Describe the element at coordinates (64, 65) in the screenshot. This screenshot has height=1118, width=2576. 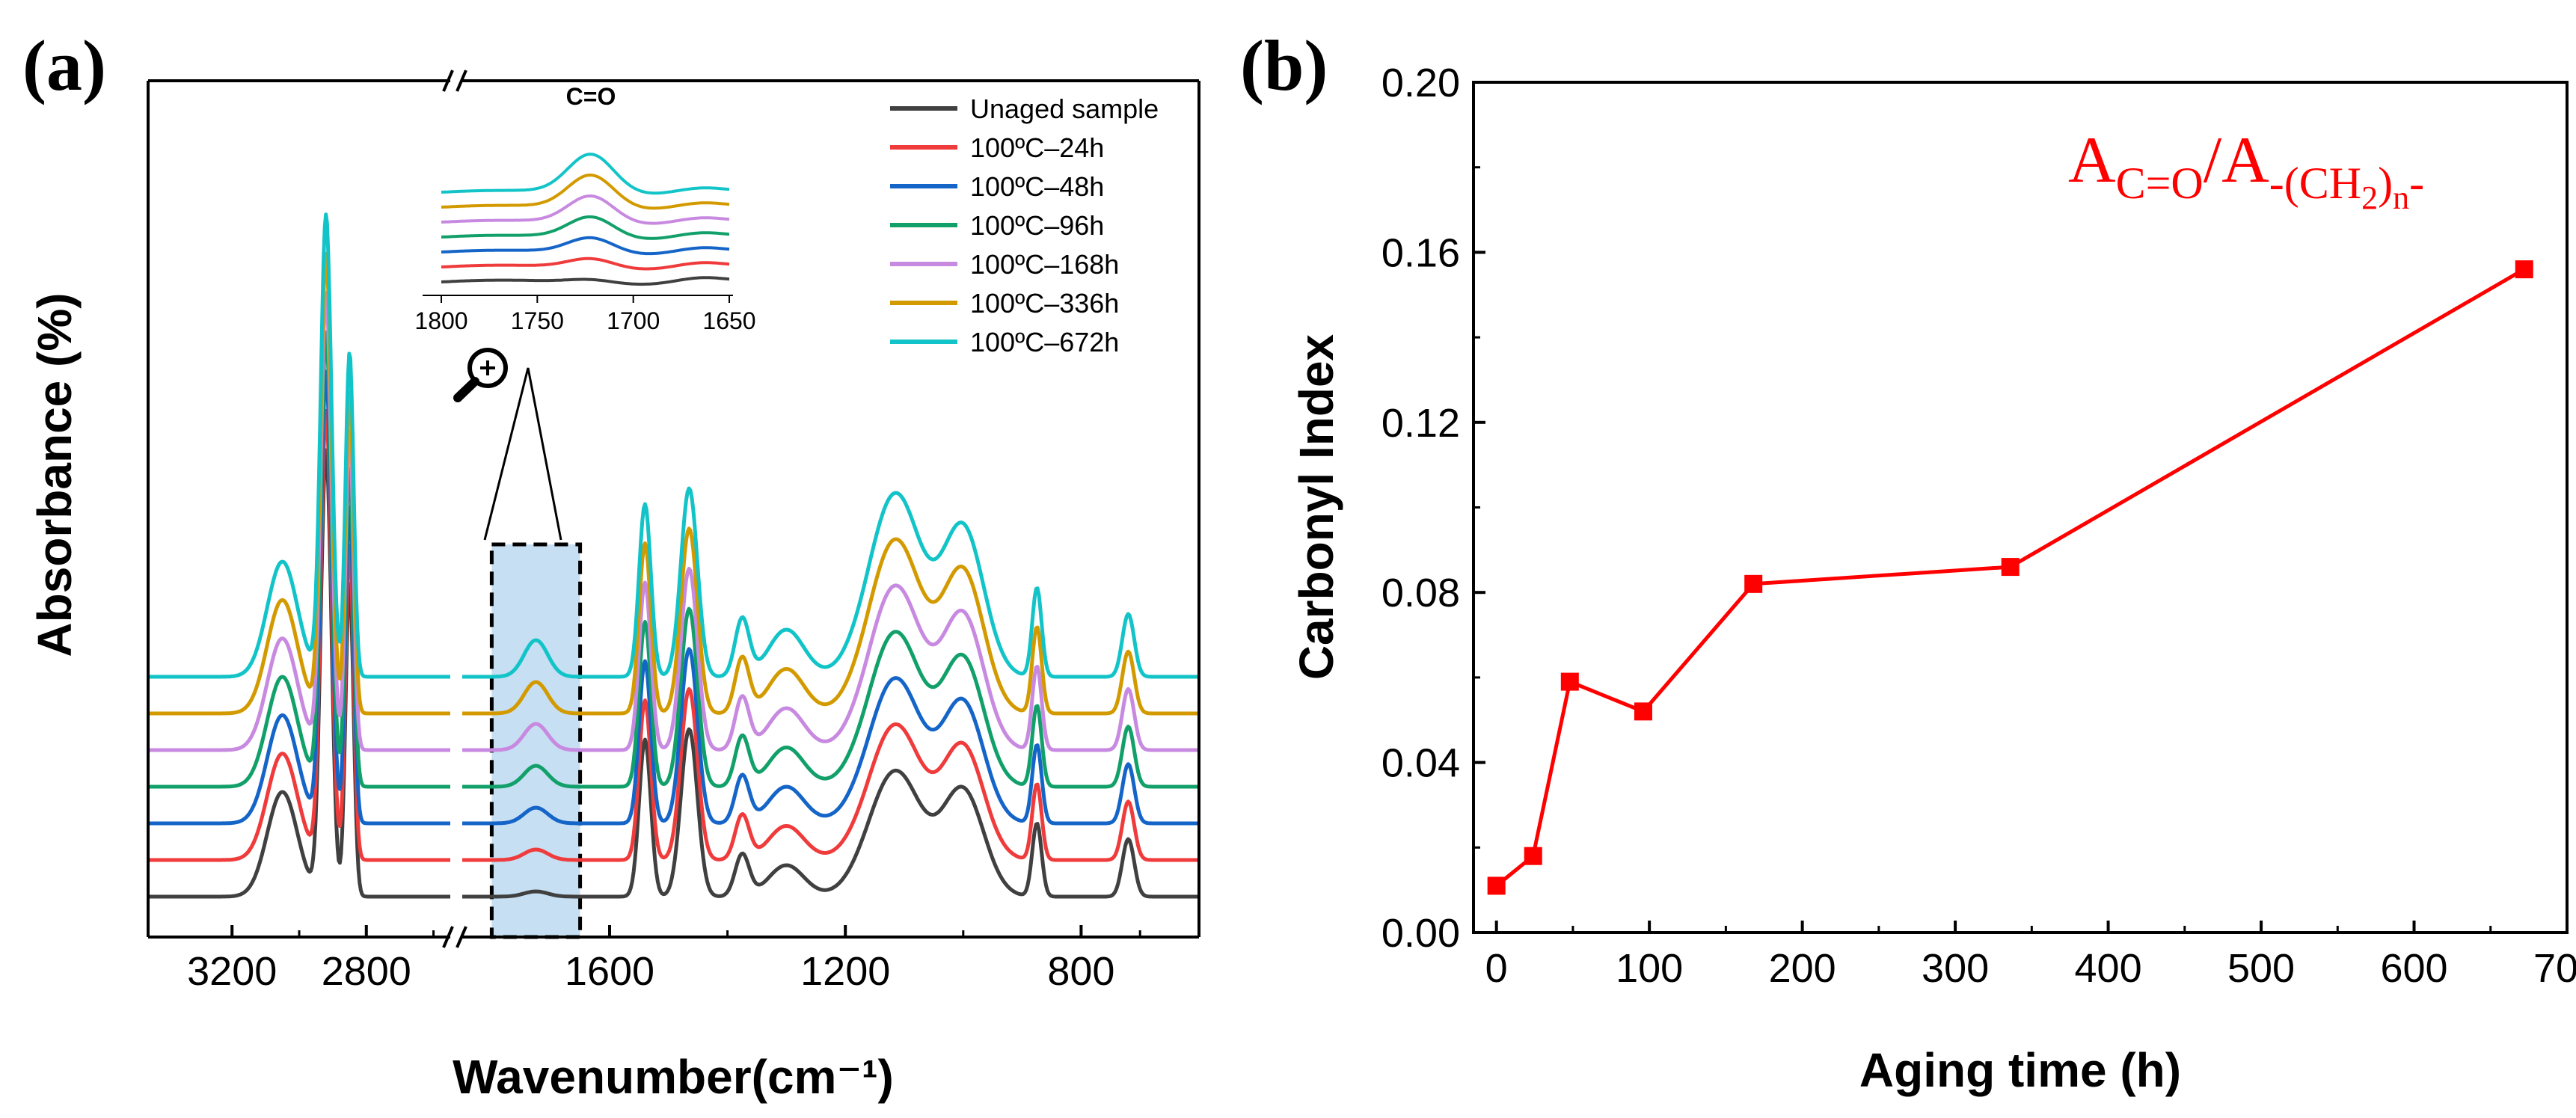
I see `panel-a-label: (a)` at that location.